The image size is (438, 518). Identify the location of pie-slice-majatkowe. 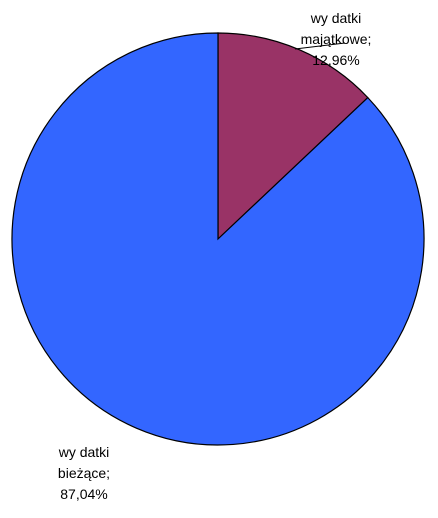
(293, 136).